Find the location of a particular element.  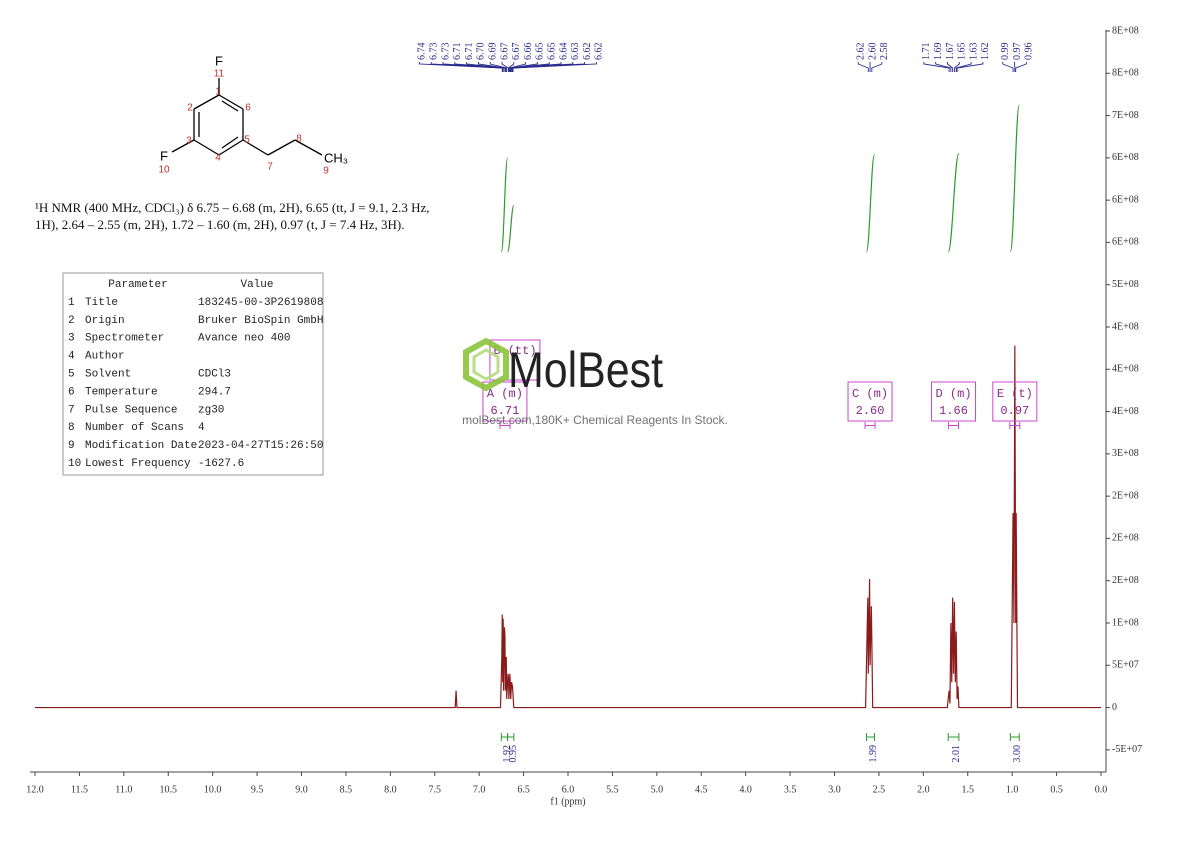

table-cell: Pulse Sequence is located at coordinates (131, 410).